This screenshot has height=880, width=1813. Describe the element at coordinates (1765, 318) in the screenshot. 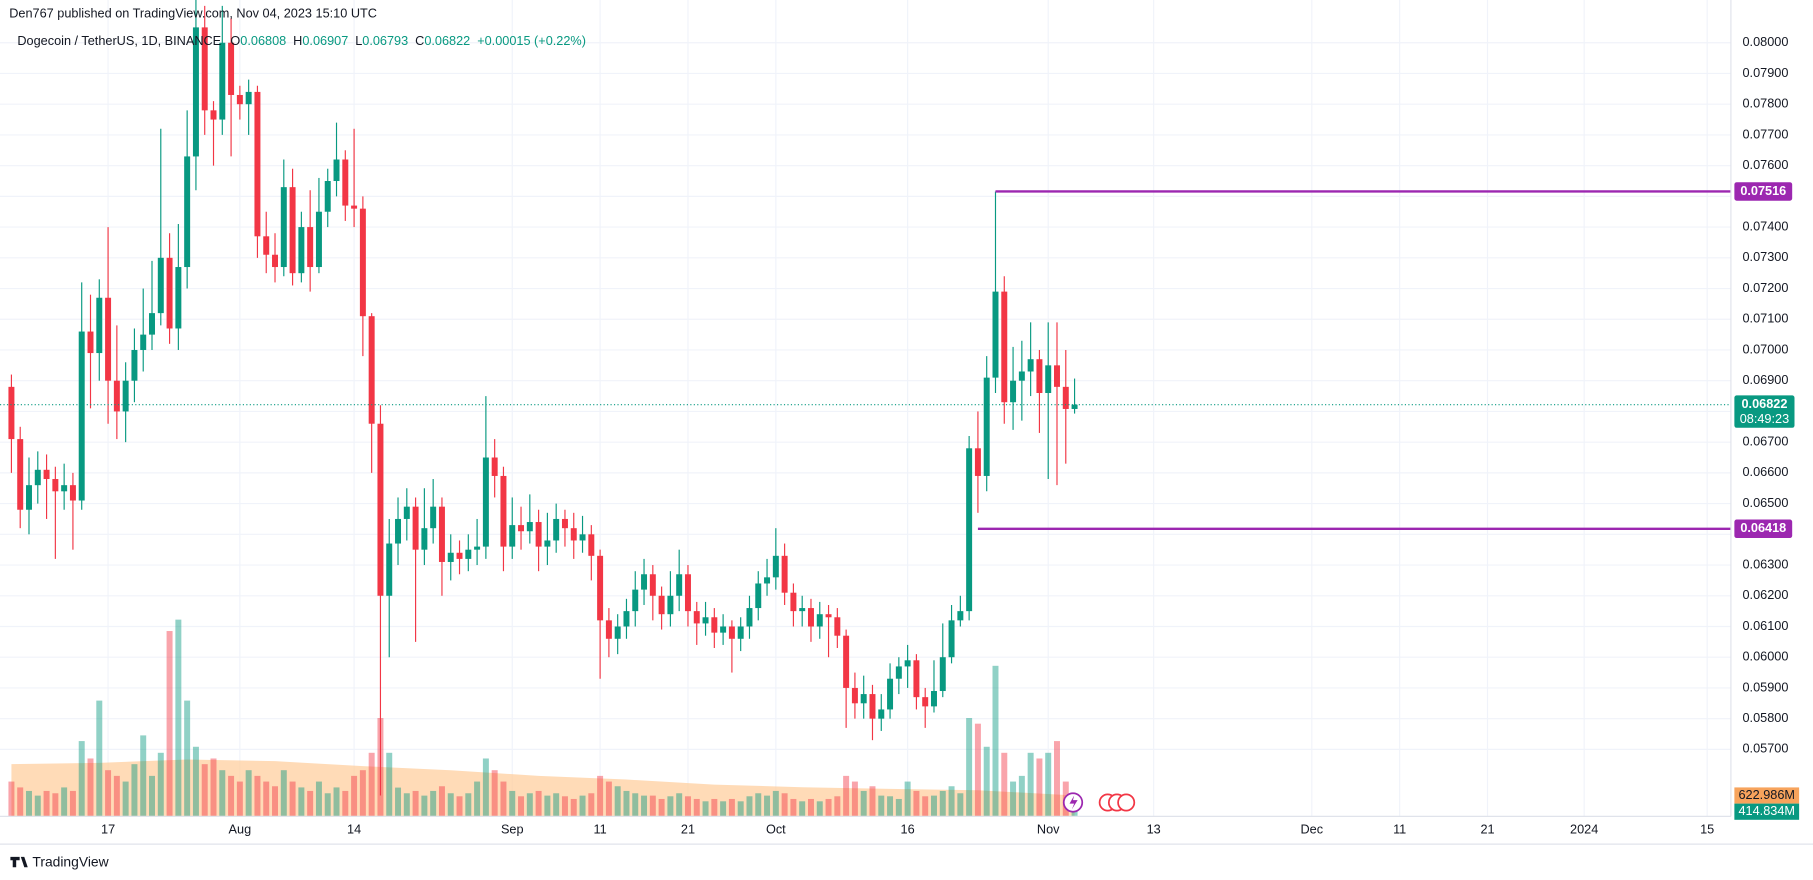

I see `y-tick-label: 0.07100` at that location.